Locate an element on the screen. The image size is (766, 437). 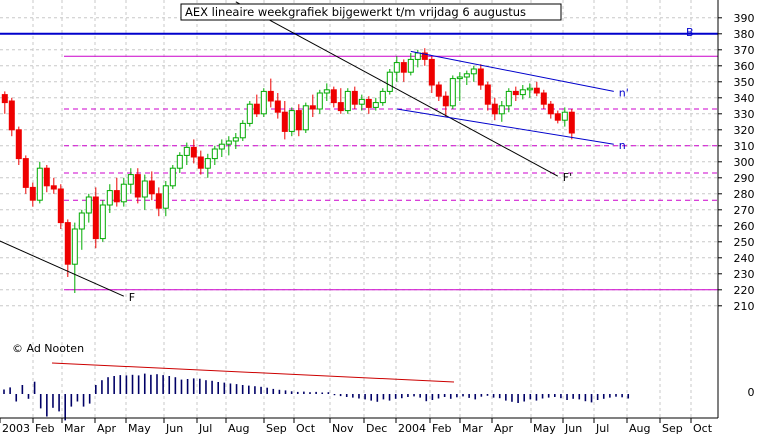
x-tick-label: 2004 is located at coordinates (412, 428).